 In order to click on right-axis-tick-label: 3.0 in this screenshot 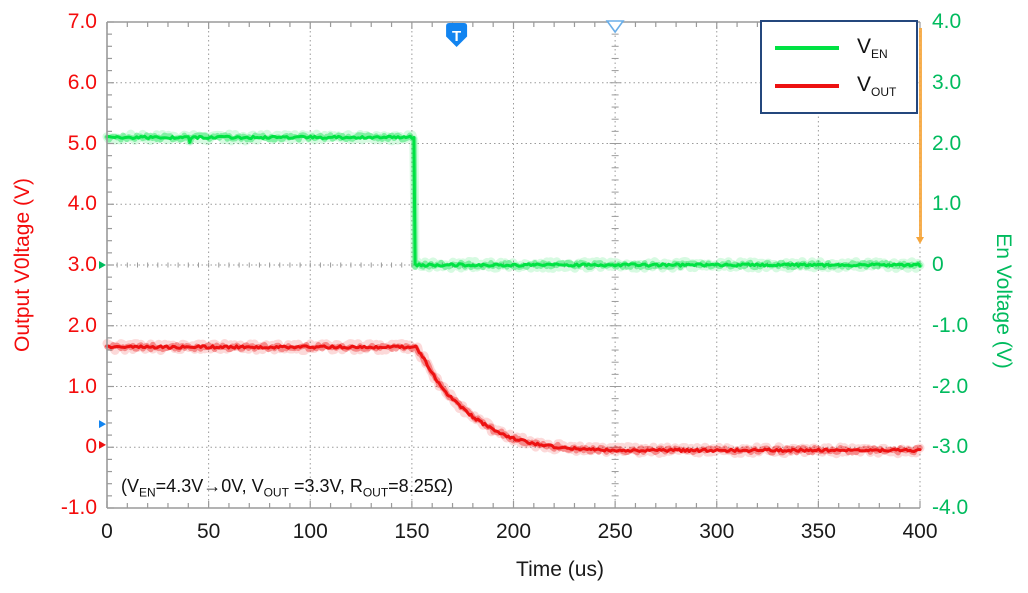, I will do `click(947, 82)`.